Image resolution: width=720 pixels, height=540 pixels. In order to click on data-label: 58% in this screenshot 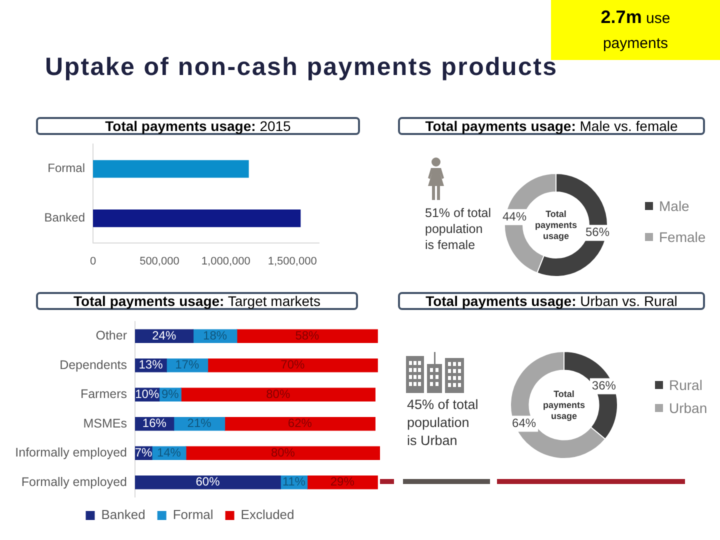, I will do `click(307, 335)`.